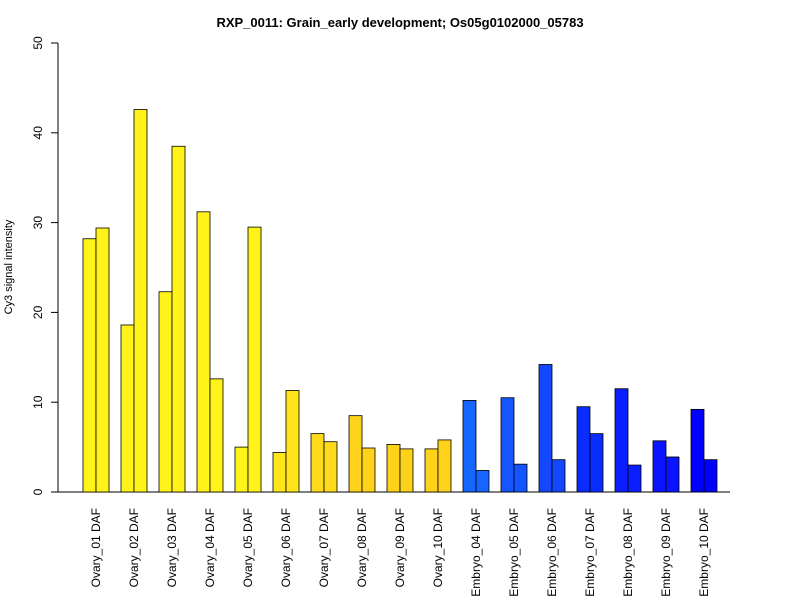  What do you see at coordinates (286, 547) in the screenshot?
I see `x-tick-label: Ovary_06 DAF` at bounding box center [286, 547].